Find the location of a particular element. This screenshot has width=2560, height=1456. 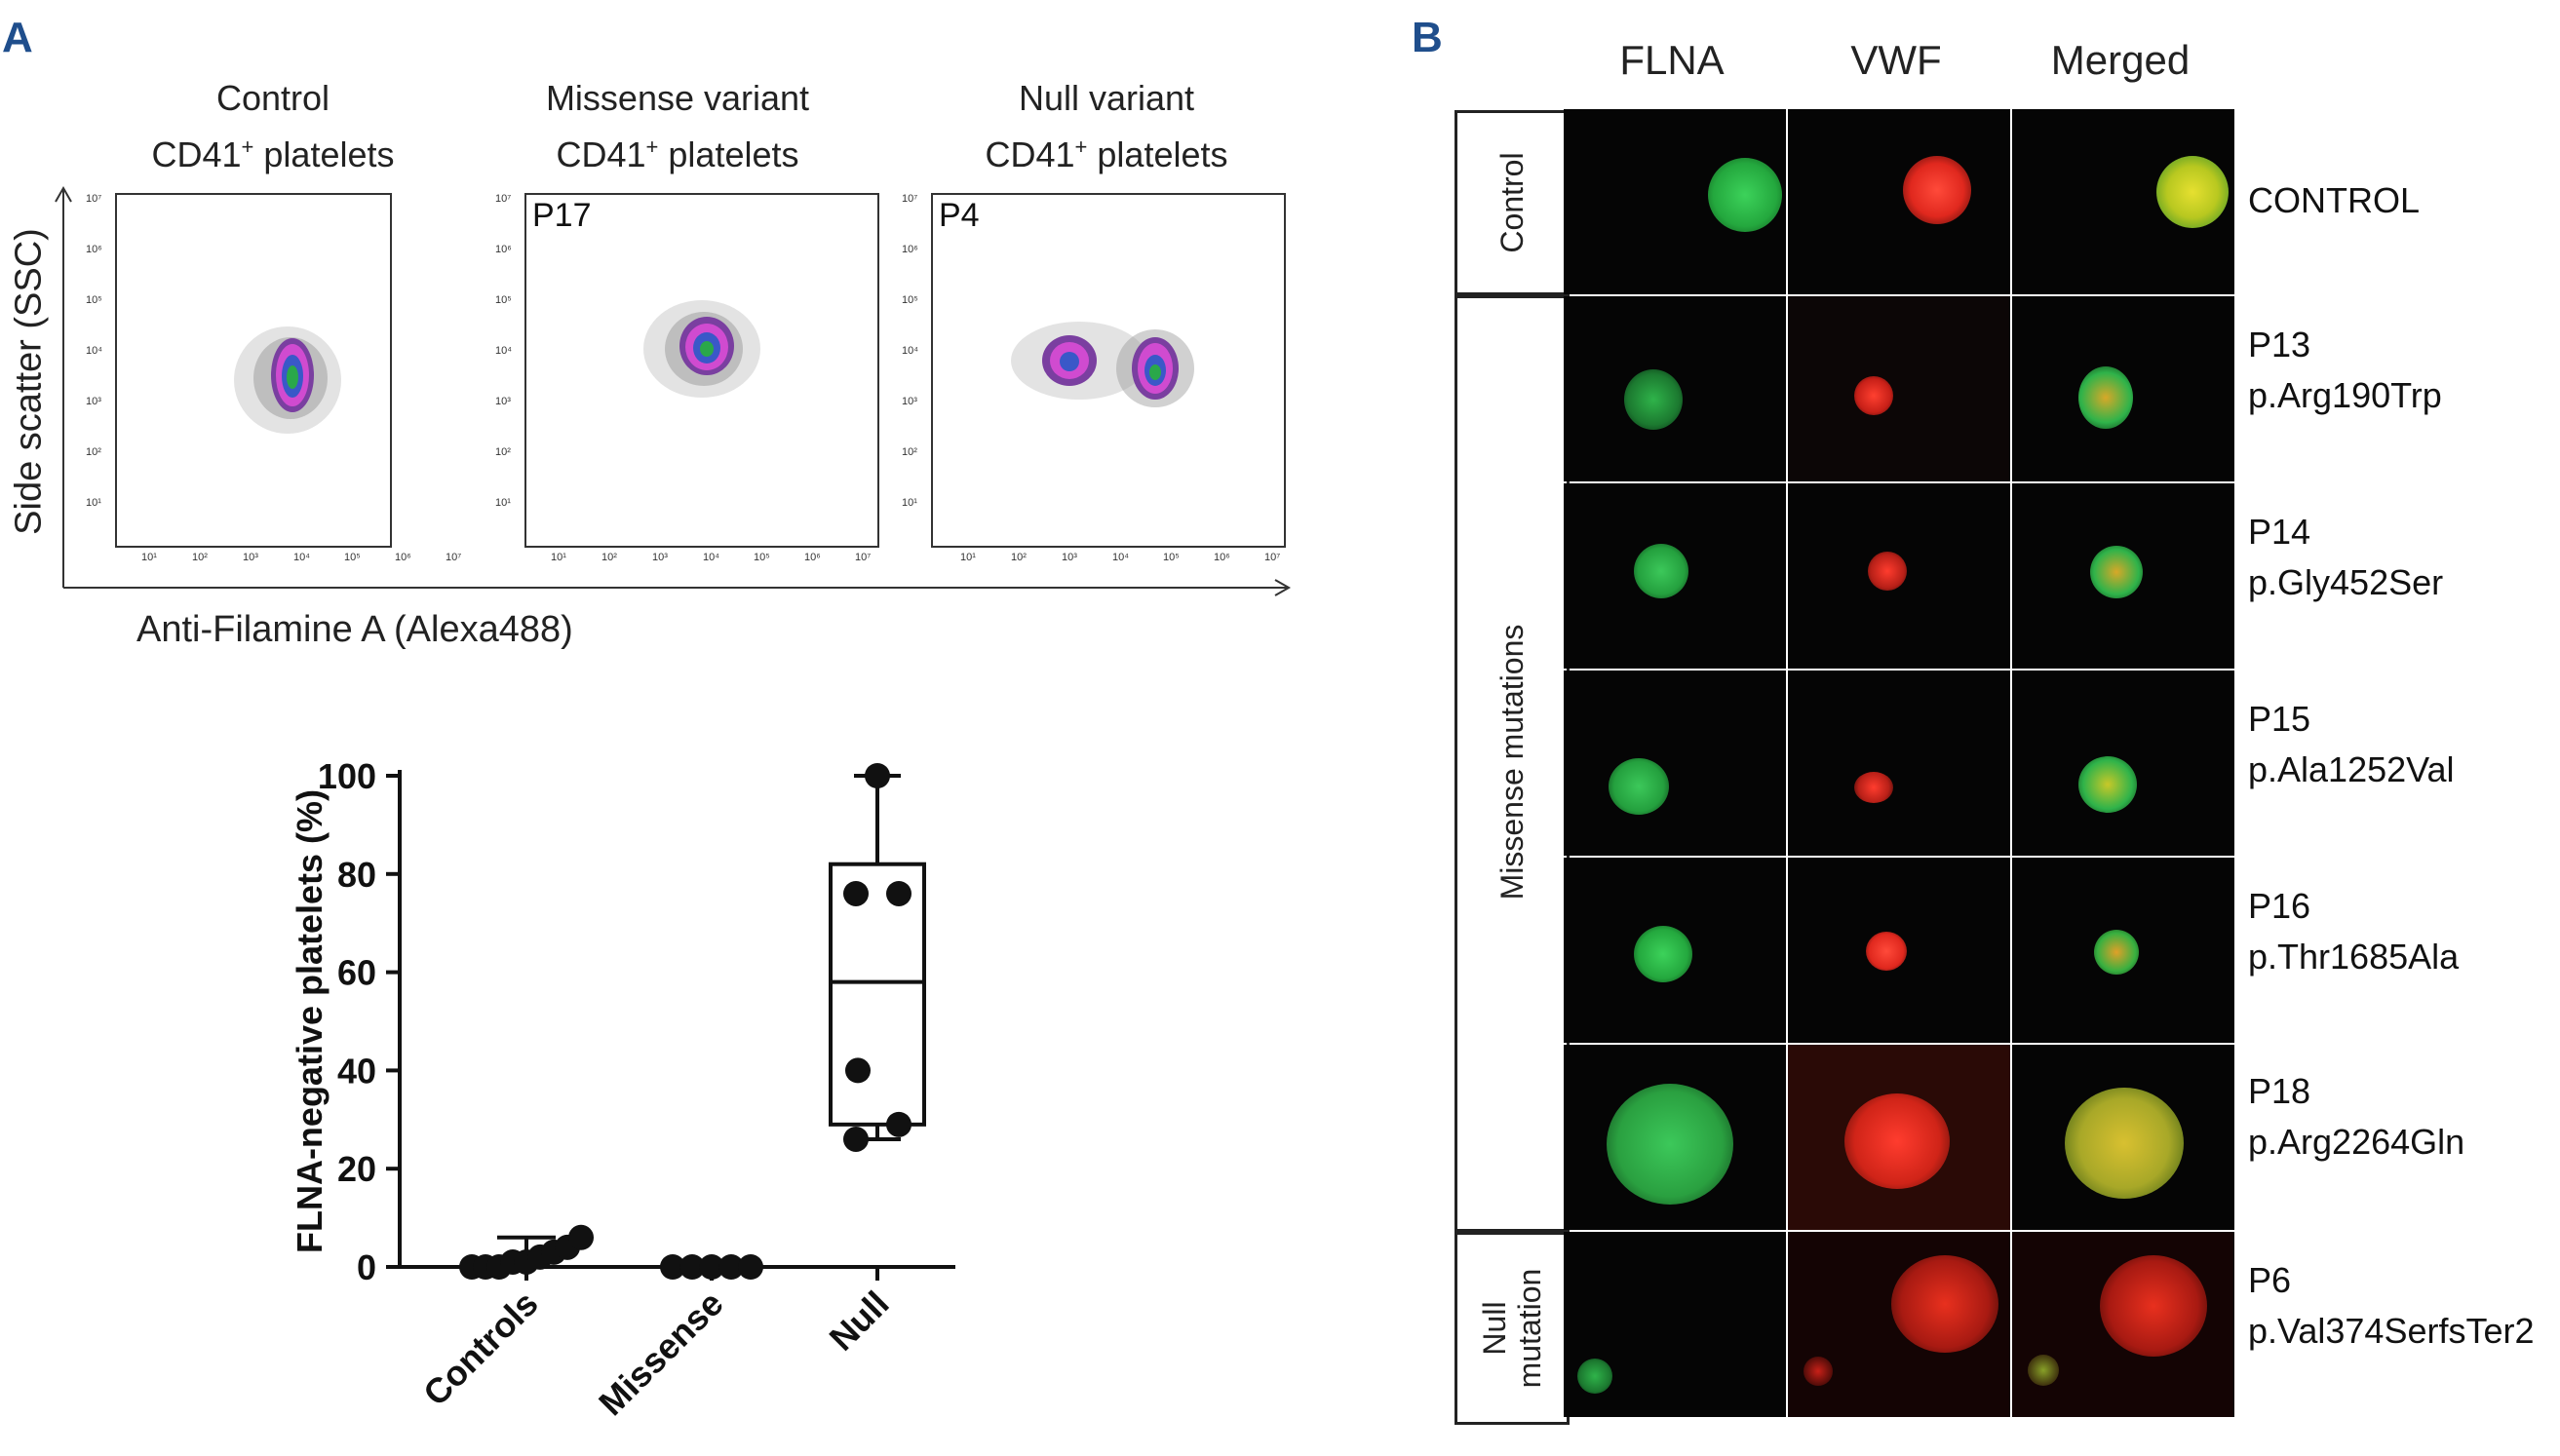

ytick: 10⁷ is located at coordinates (503, 199).